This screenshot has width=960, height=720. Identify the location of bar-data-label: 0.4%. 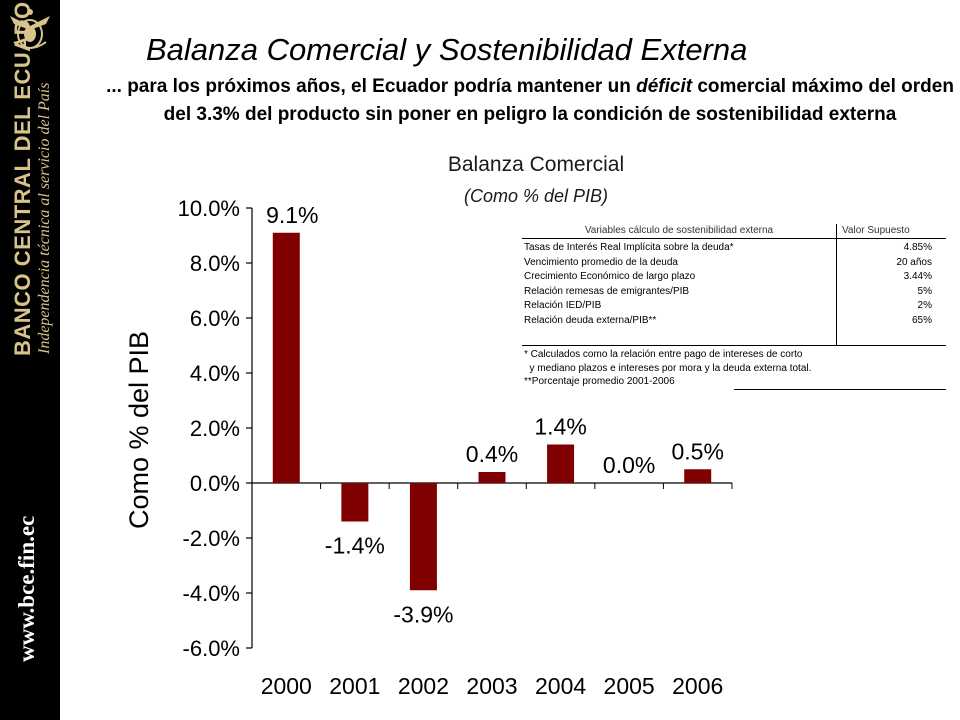
(492, 454).